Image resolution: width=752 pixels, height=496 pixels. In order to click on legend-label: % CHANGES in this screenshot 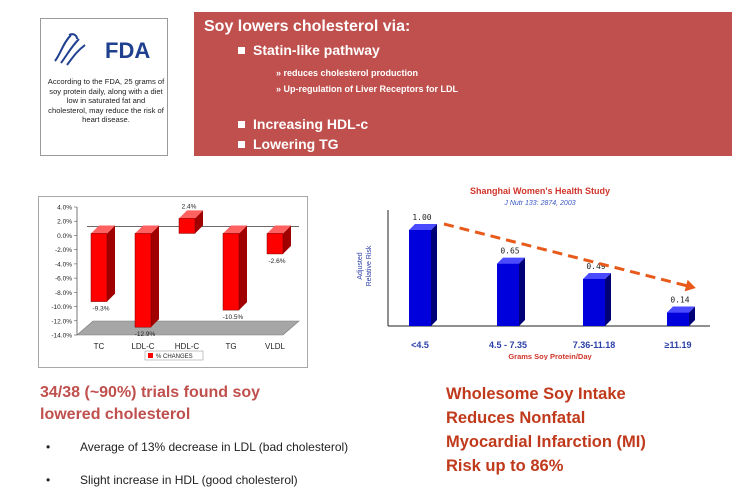, I will do `click(174, 357)`.